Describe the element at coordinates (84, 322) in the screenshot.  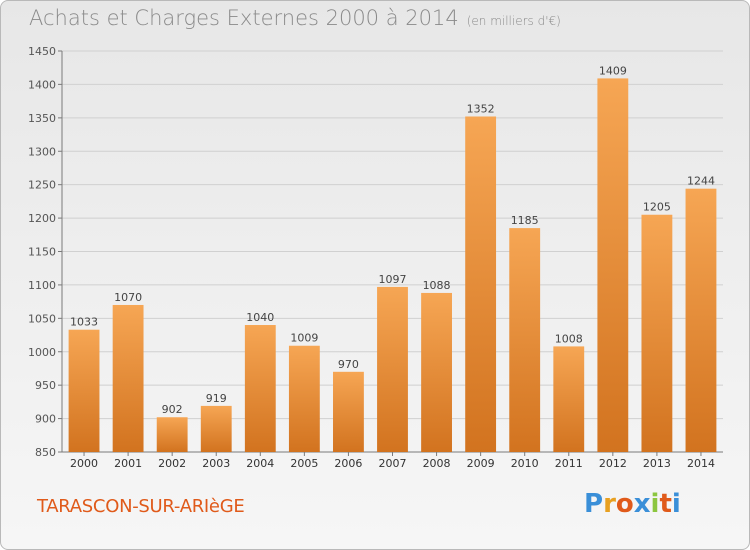
I see `data-label: 1033` at that location.